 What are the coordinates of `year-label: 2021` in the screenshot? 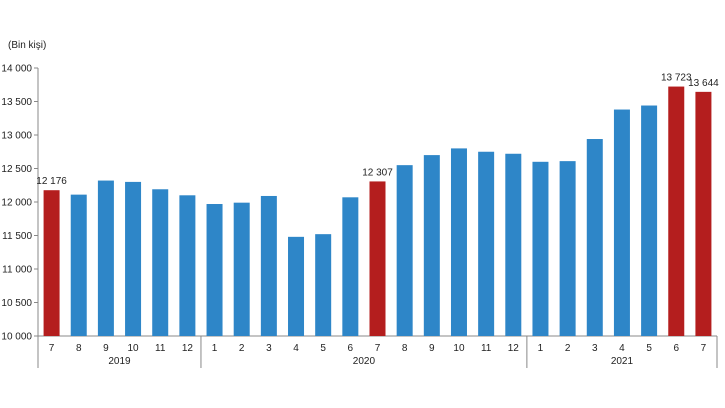 It's located at (622, 361).